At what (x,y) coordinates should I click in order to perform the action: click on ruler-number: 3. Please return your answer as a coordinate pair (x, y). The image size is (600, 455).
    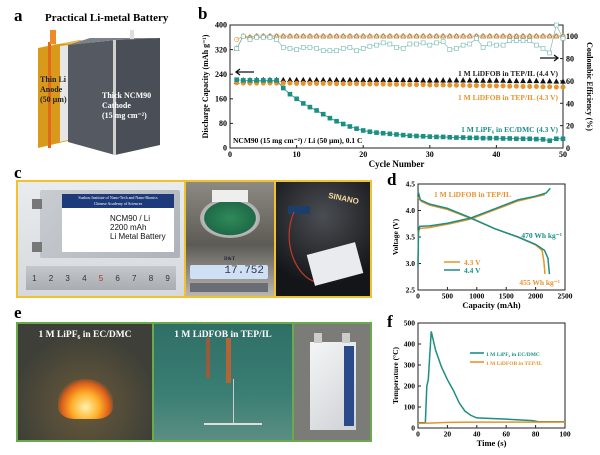
    Looking at the image, I should click on (67, 278).